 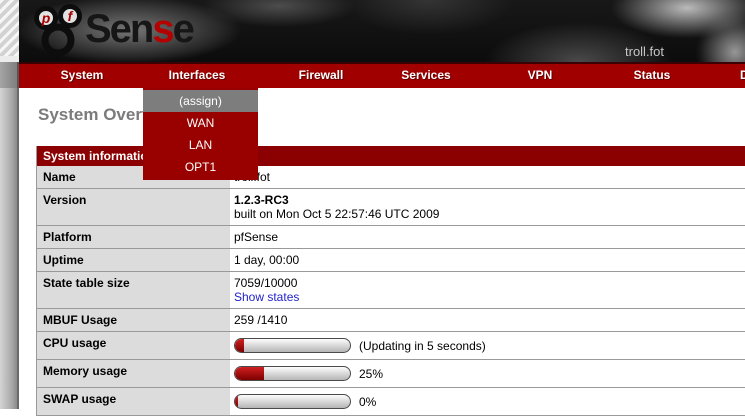 I want to click on nav-item-status: Status, so click(x=652, y=75).